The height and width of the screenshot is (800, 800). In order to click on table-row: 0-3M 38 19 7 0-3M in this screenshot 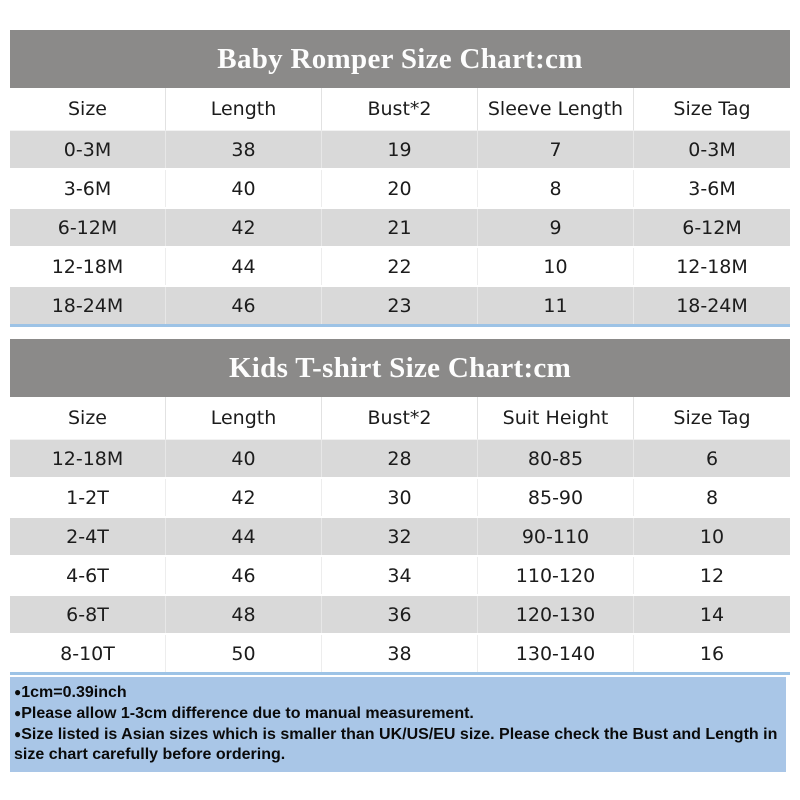, I will do `click(400, 149)`.